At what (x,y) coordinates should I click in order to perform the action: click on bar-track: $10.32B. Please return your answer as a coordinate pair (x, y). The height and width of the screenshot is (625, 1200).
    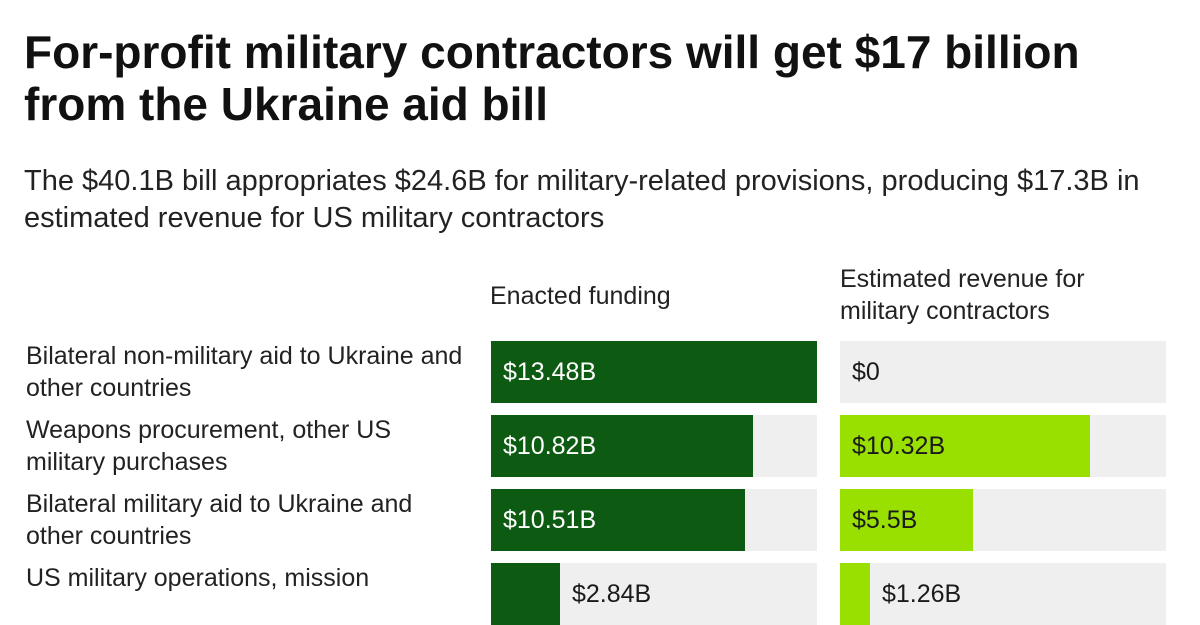
    Looking at the image, I should click on (1003, 446).